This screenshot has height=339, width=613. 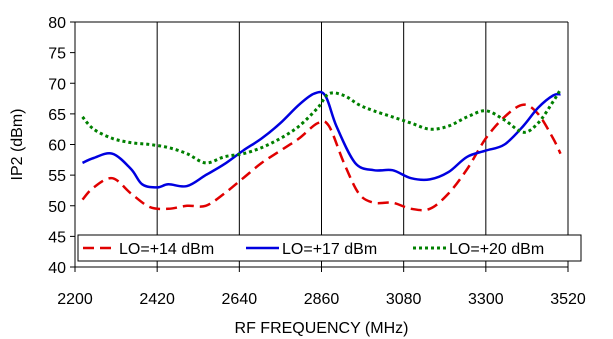 What do you see at coordinates (57, 23) in the screenshot?
I see `y-tick-label: 80` at bounding box center [57, 23].